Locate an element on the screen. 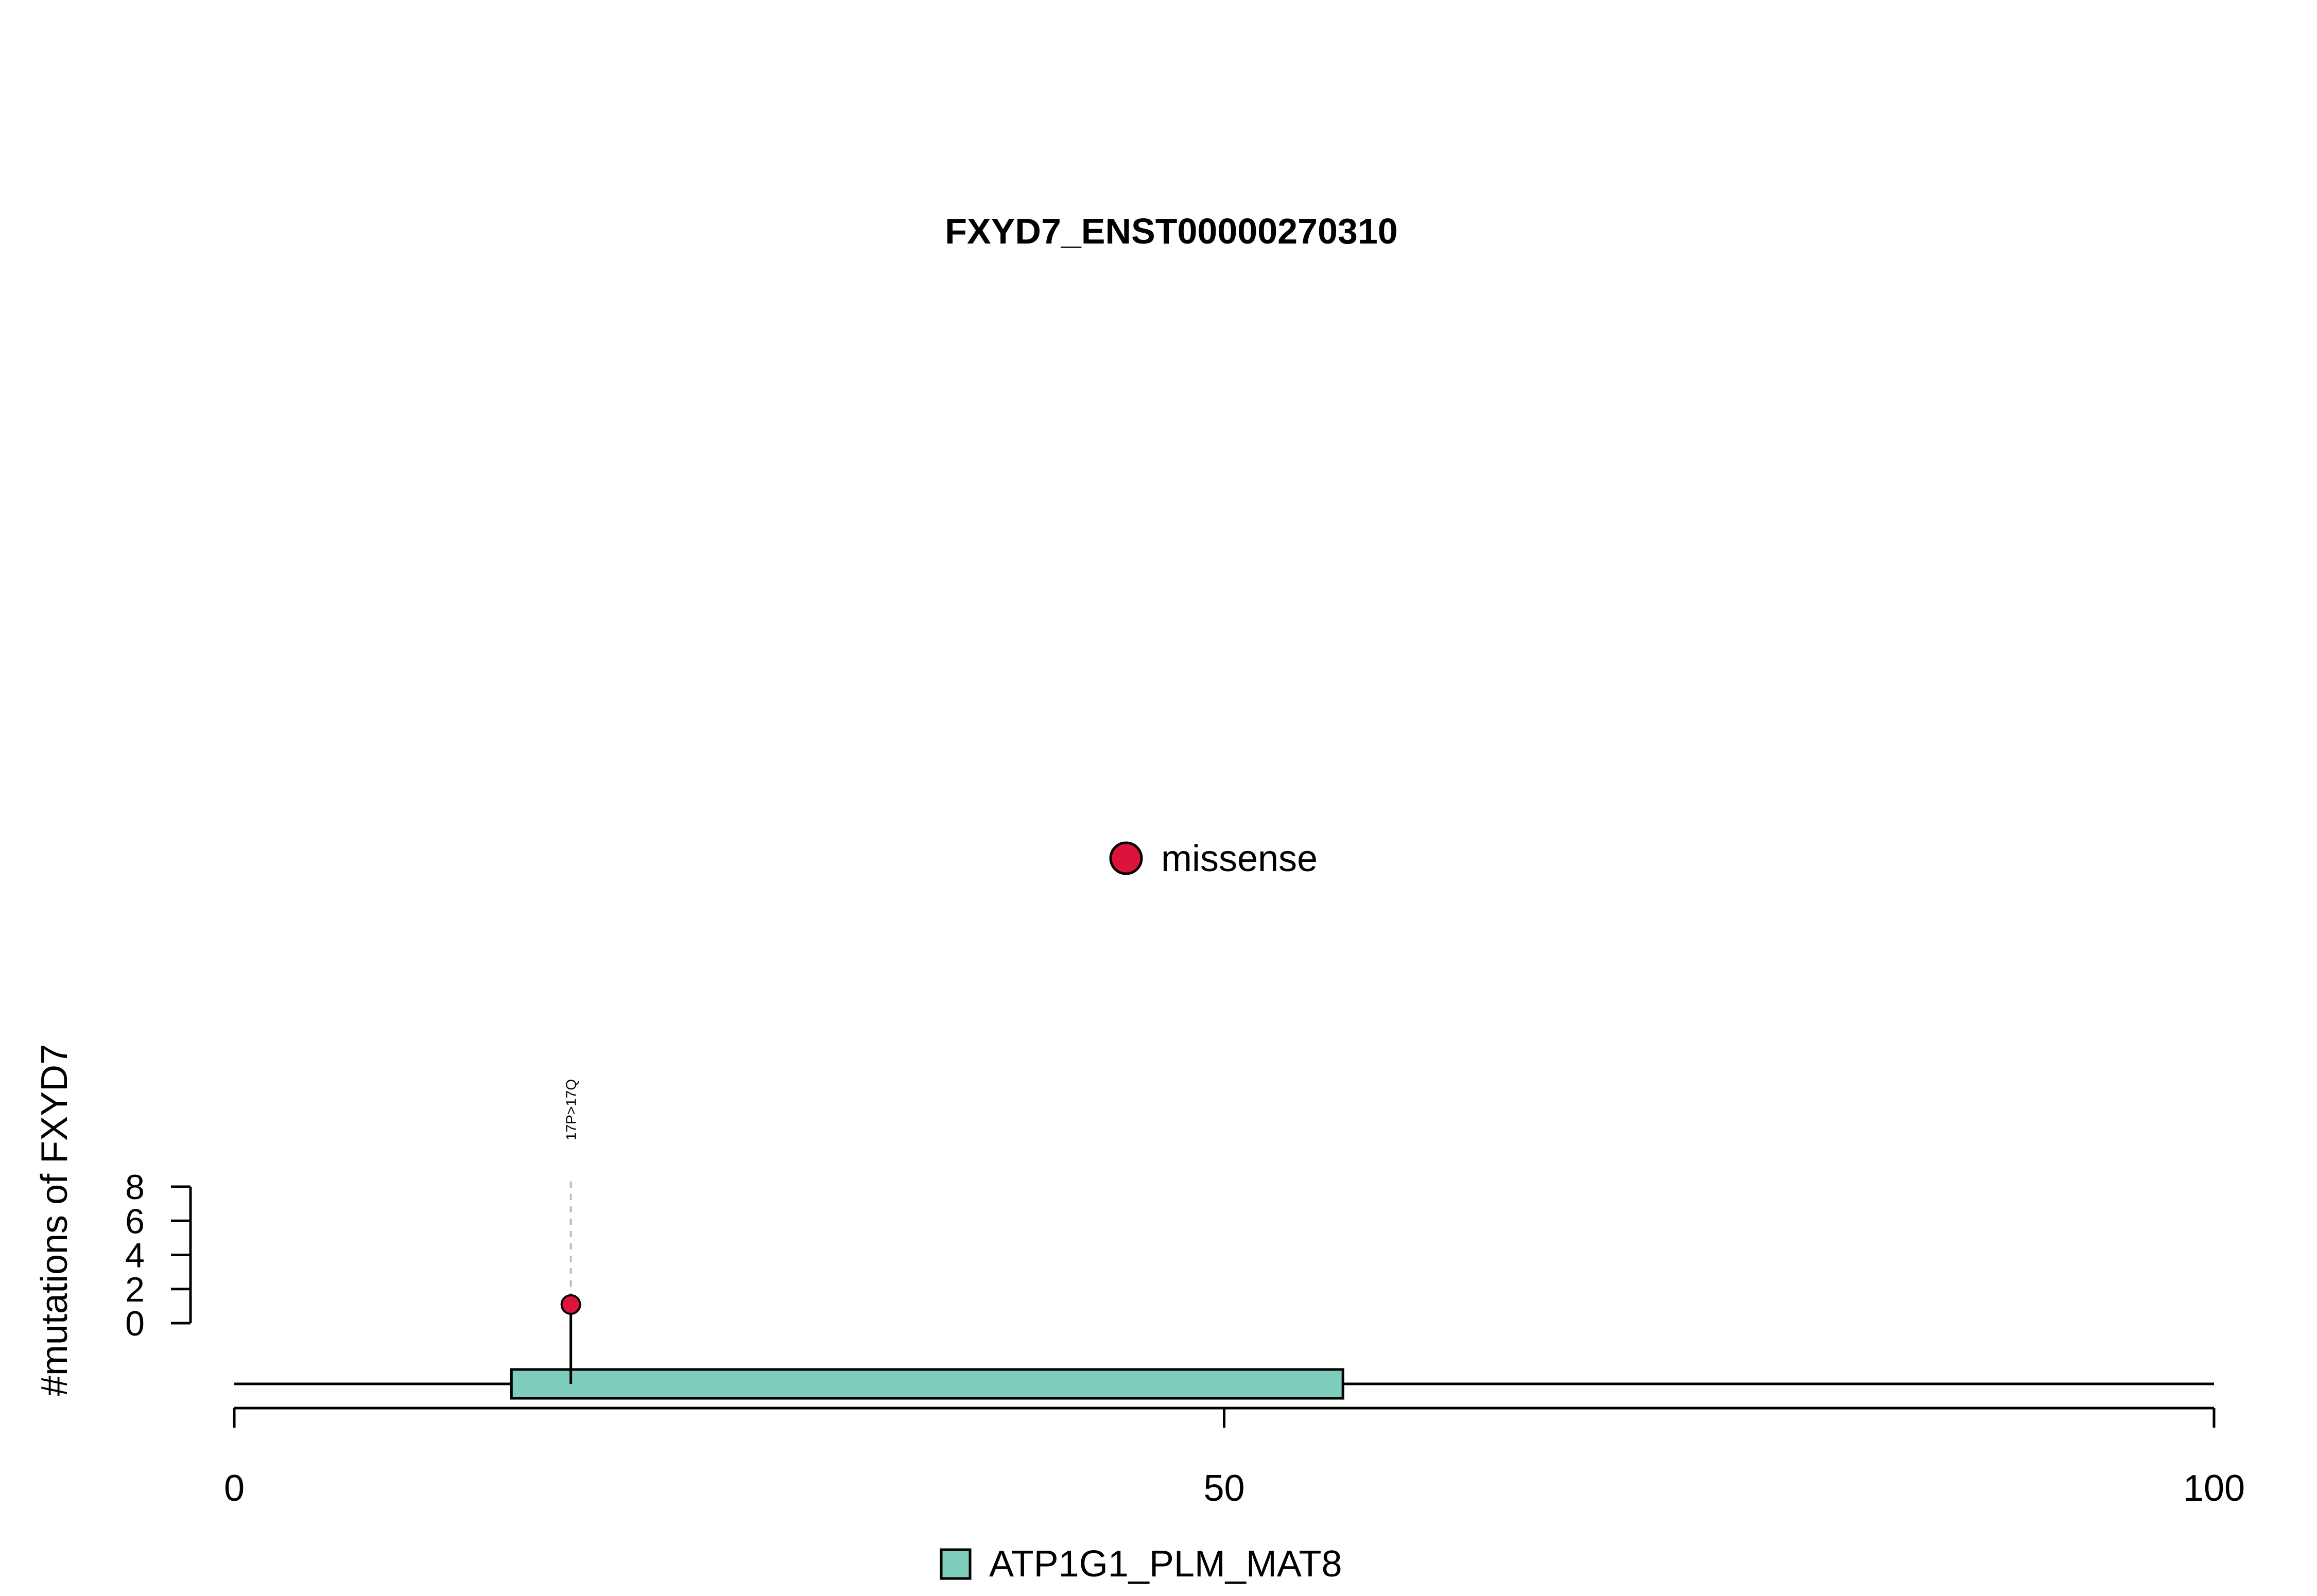 The width and height of the screenshot is (2317, 1596). x-axis: 0 50 100 is located at coordinates (1234, 1458).